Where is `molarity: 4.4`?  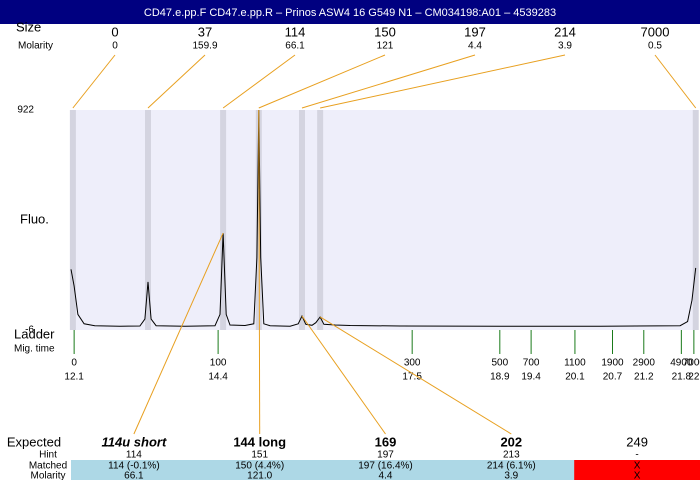 molarity: 4.4 is located at coordinates (386, 475).